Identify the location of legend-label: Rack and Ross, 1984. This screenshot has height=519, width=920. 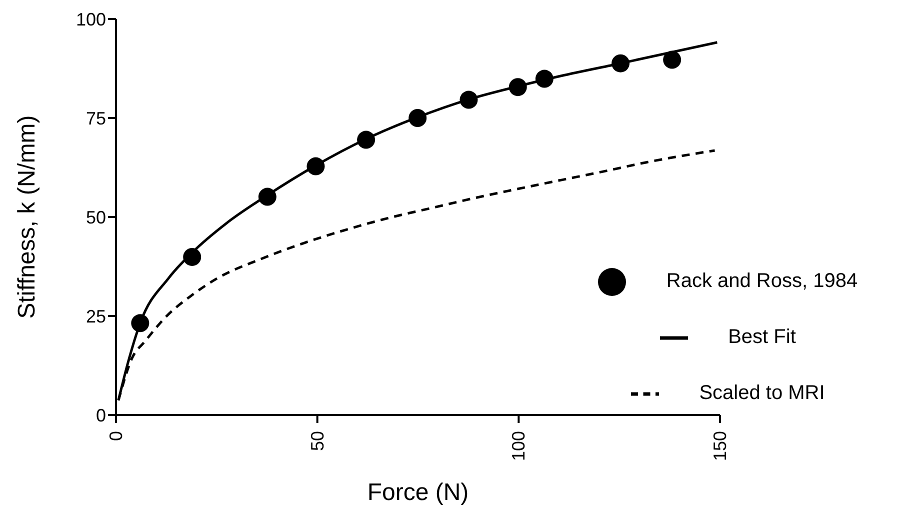
(762, 281).